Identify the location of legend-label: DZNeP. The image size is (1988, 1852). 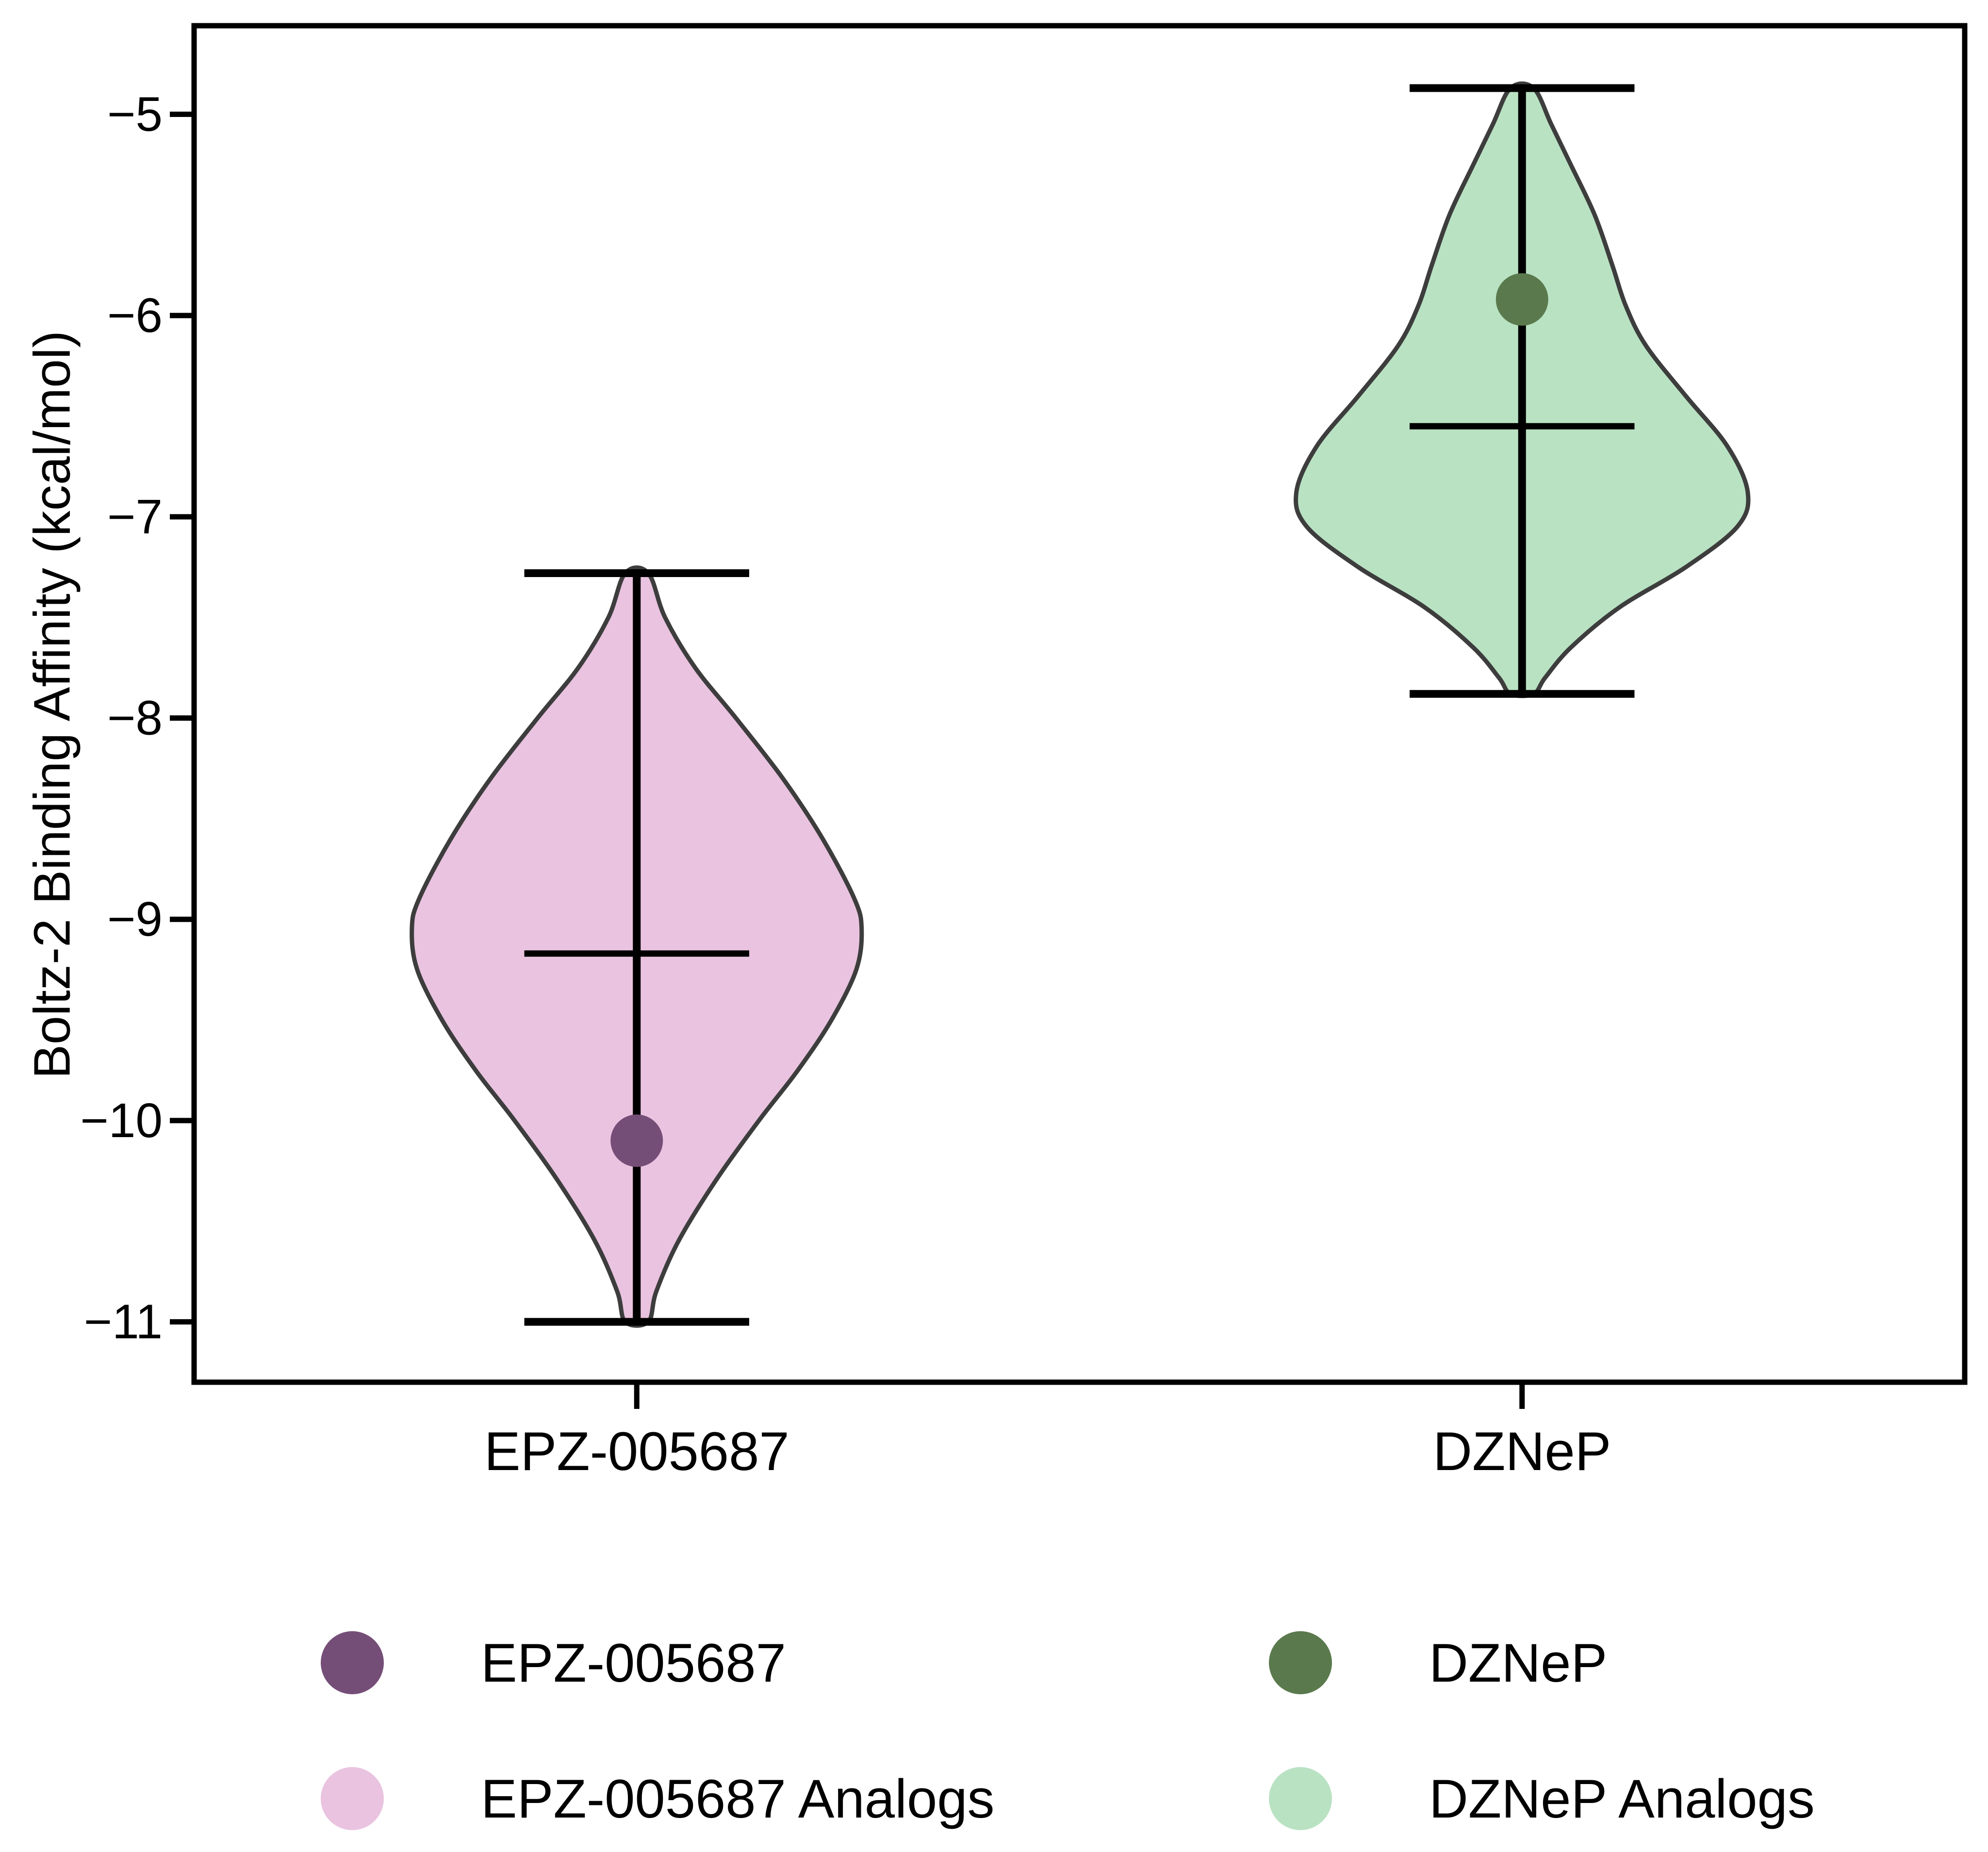
(1518, 1662).